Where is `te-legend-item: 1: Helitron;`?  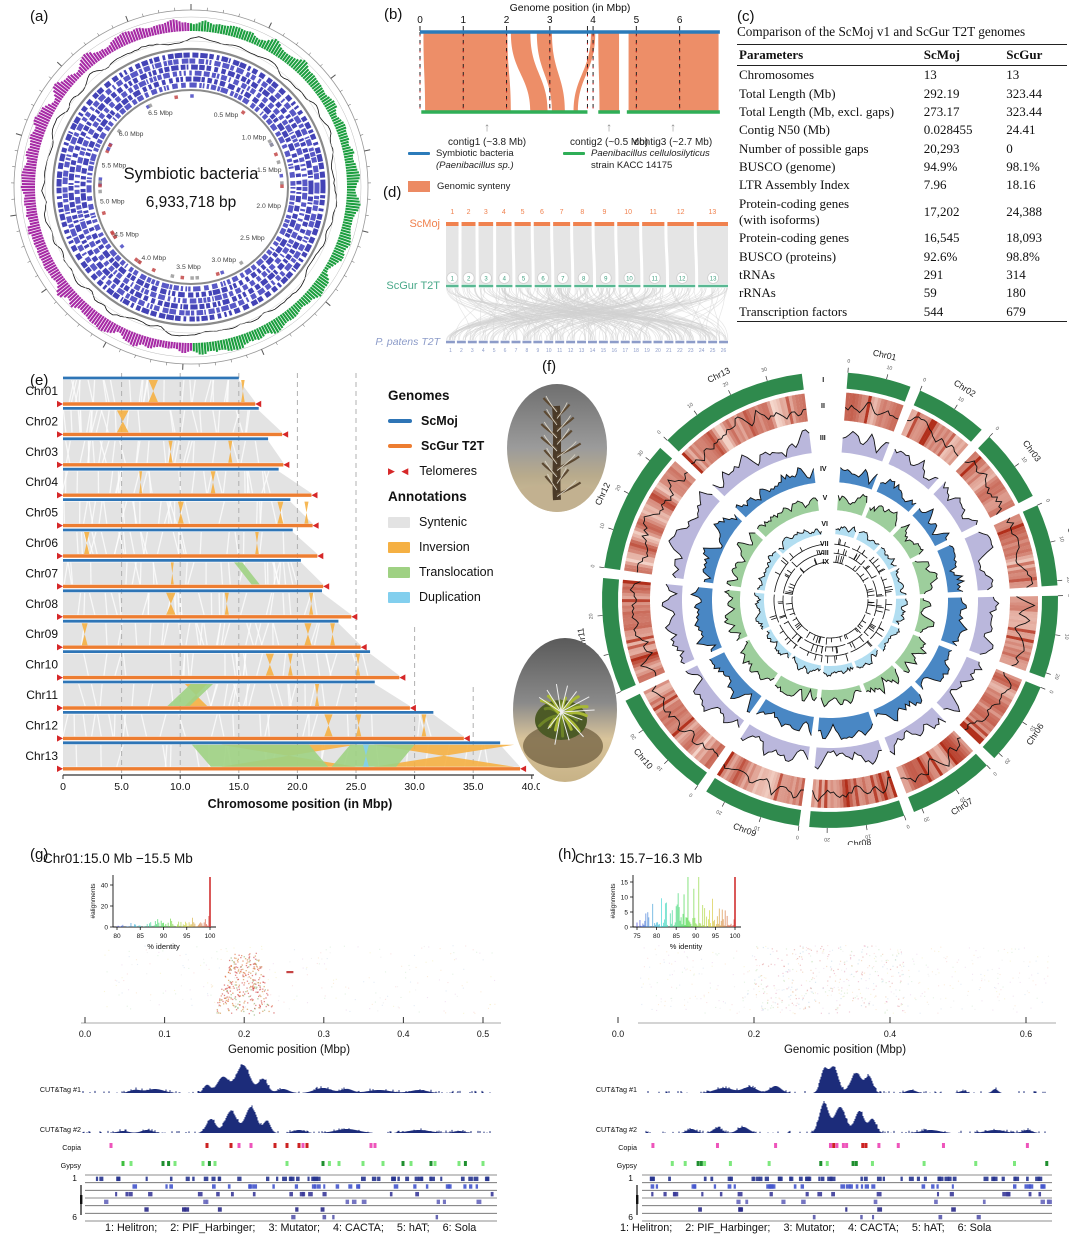 te-legend-item: 1: Helitron; is located at coordinates (131, 1228).